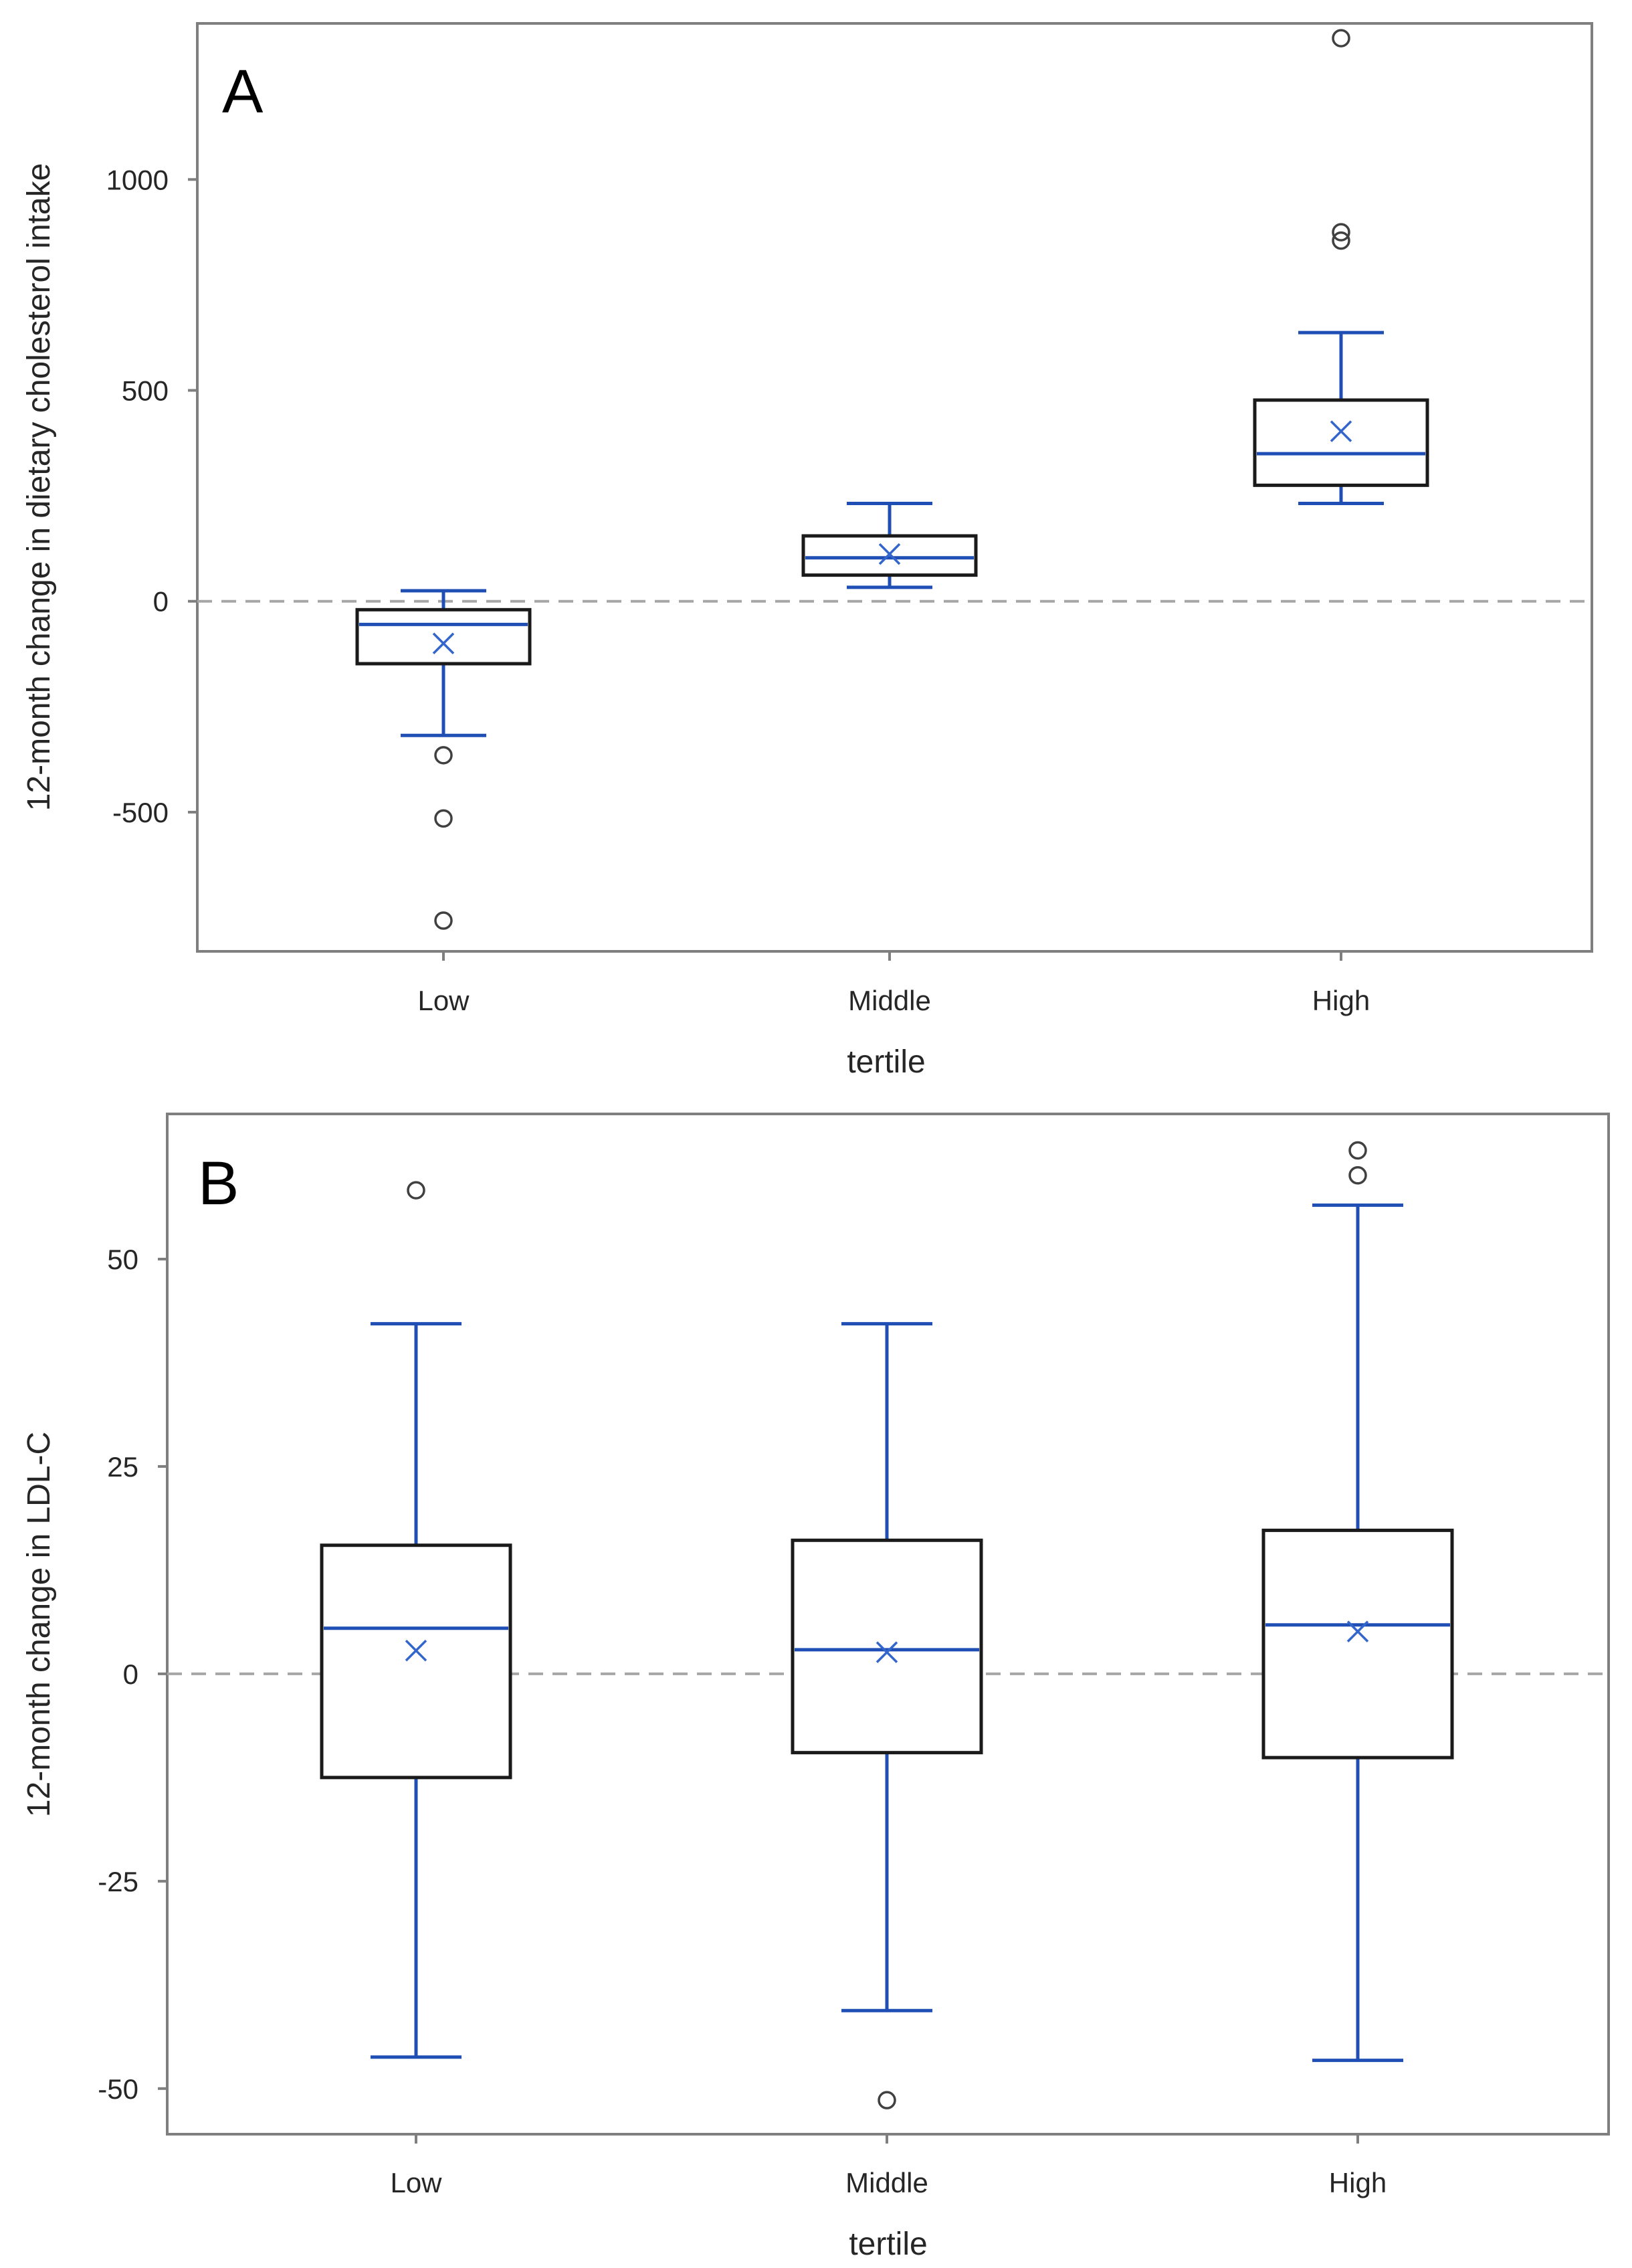 The width and height of the screenshot is (1632, 2268). I want to click on box-high-b, so click(1357, 1602).